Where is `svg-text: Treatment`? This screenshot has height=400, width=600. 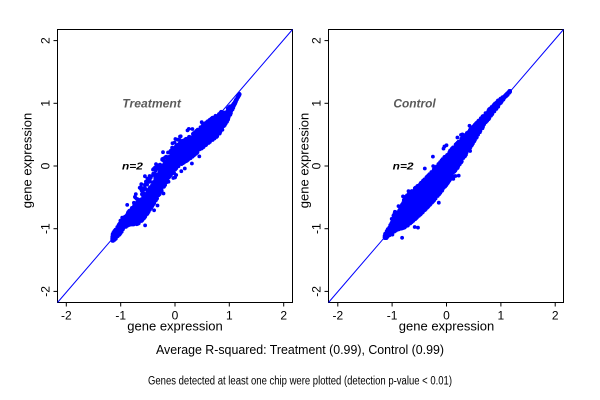 svg-text: Treatment is located at coordinates (152, 103).